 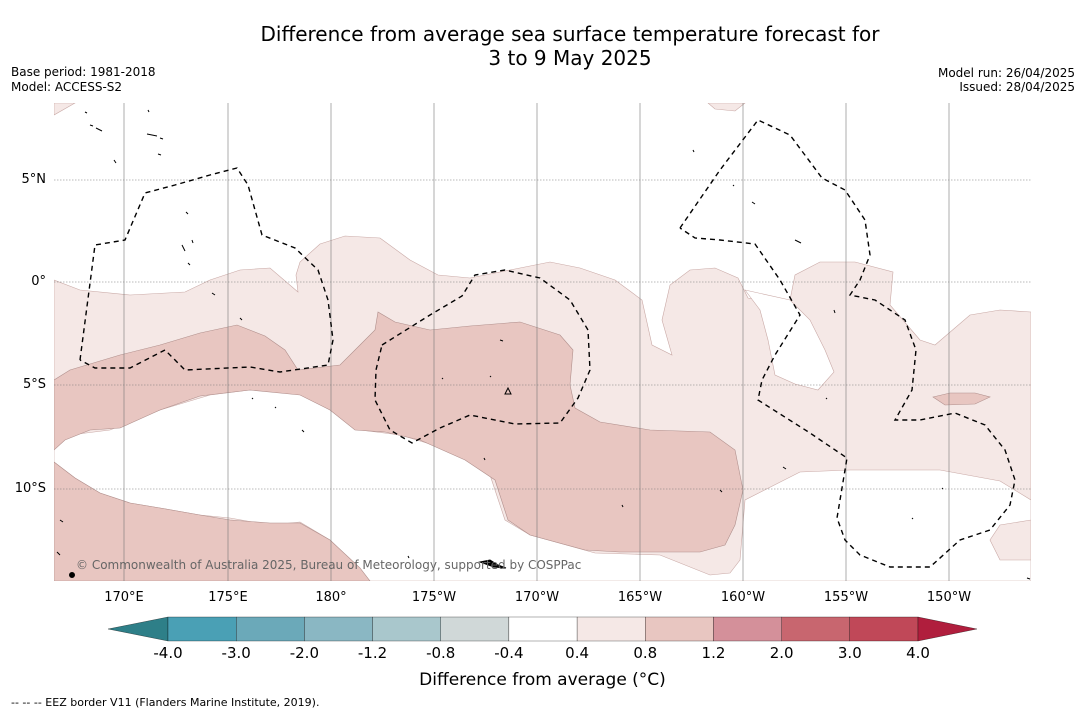 I want to click on colorbar-tick-label: 0.4, so click(x=577, y=653).